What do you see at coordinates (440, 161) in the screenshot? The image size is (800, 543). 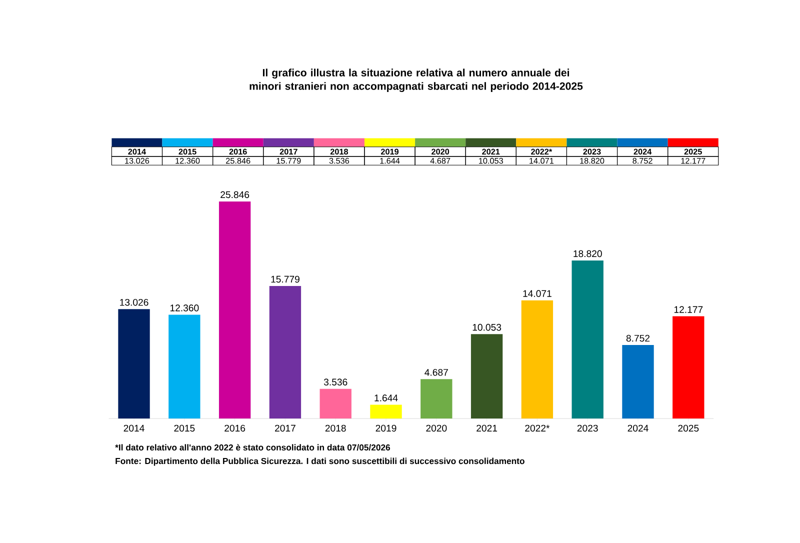 I see `data-label: 4.687` at bounding box center [440, 161].